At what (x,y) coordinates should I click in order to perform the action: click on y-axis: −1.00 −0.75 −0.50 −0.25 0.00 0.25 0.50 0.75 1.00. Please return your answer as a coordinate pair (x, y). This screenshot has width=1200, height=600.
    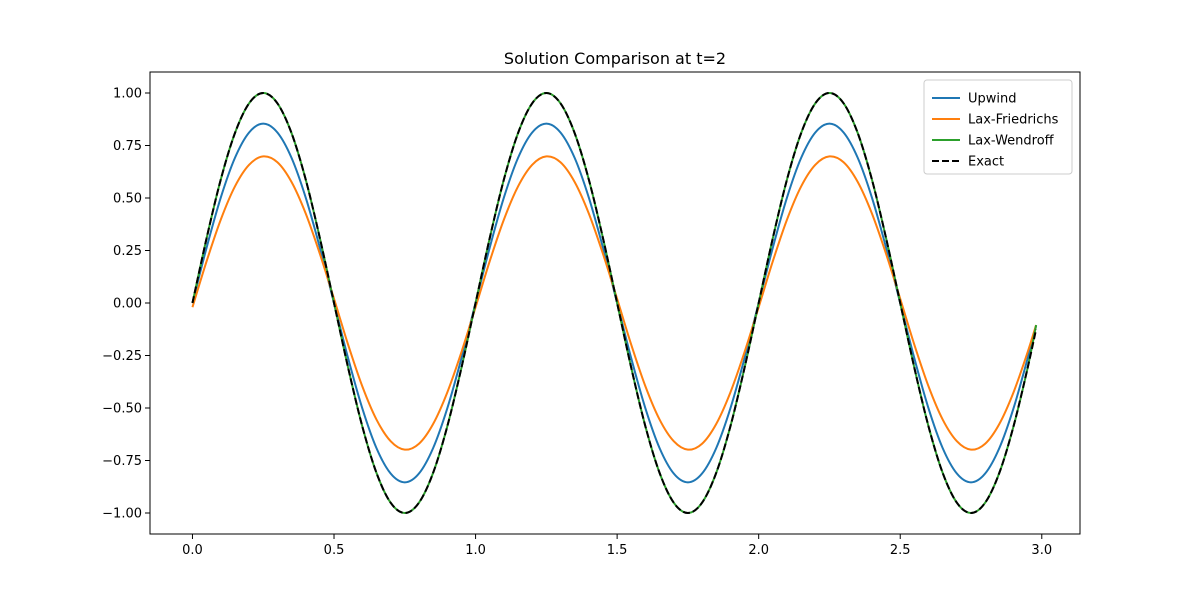
    Looking at the image, I should click on (126, 304).